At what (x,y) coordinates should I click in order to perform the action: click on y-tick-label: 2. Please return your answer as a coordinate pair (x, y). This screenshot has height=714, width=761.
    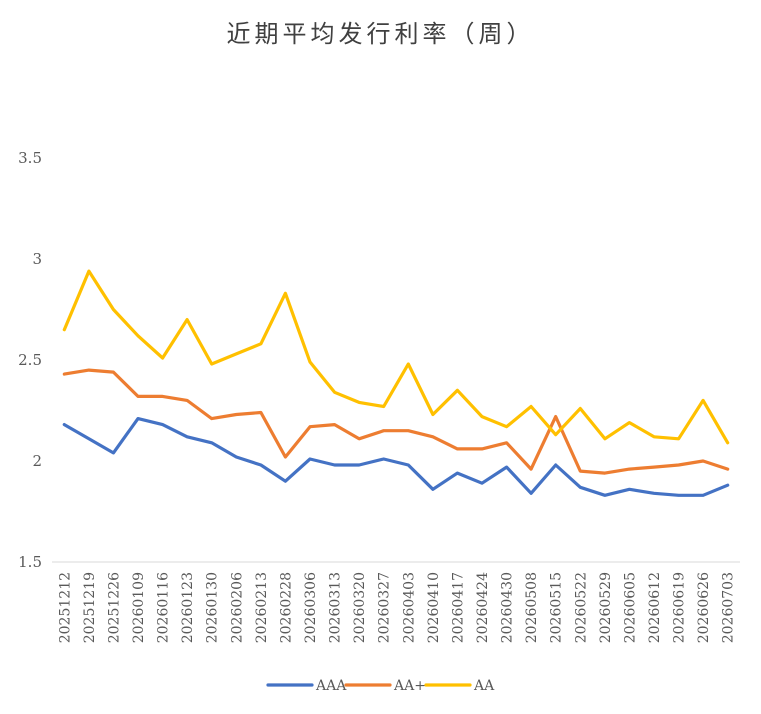
    Looking at the image, I should click on (37, 461).